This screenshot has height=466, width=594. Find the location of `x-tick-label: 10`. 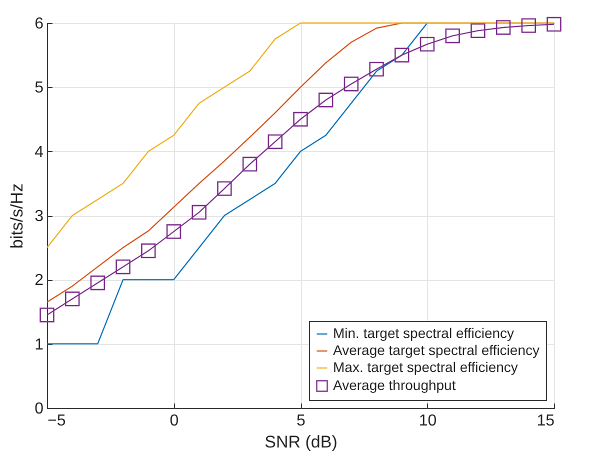

x-tick-label: 10 is located at coordinates (427, 421).